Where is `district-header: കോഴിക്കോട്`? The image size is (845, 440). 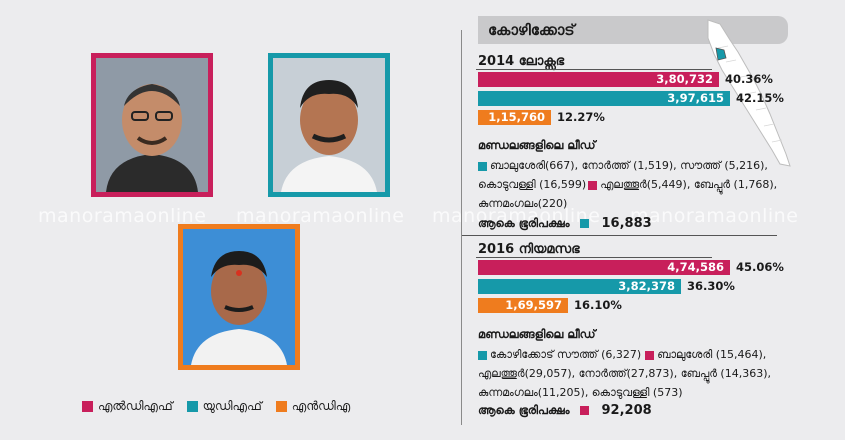 district-header: കോഴിക്കോട് is located at coordinates (633, 30).